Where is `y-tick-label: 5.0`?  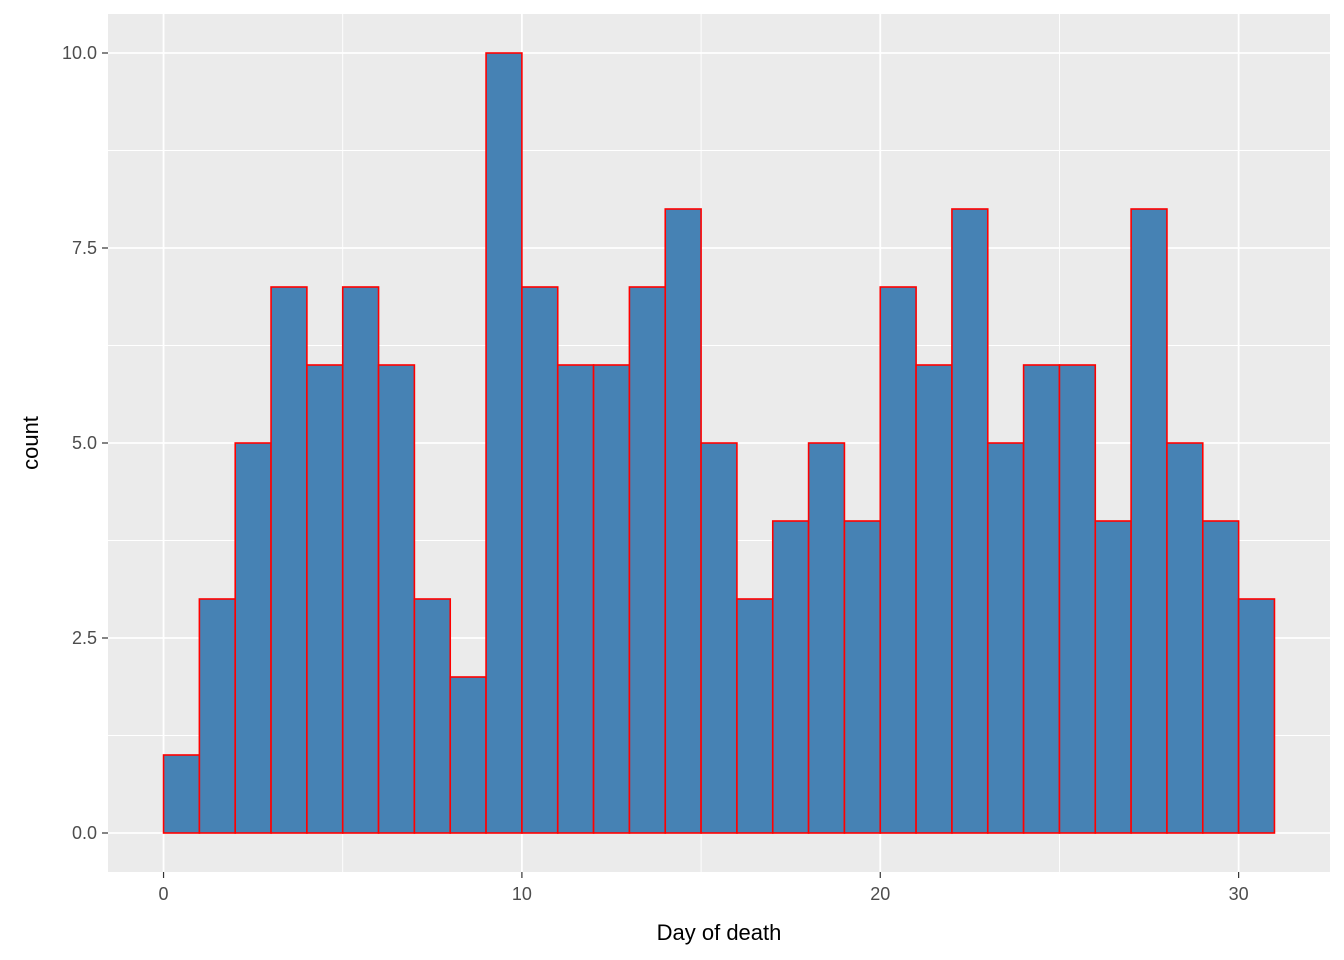
y-tick-label: 5.0 is located at coordinates (84, 443).